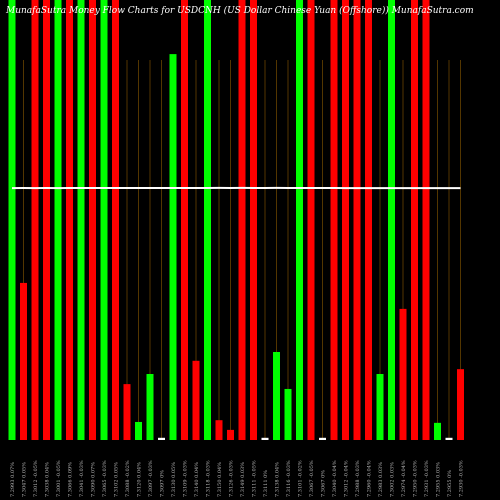 This screenshot has width=500, height=500. What do you see at coordinates (128, 478) in the screenshot?
I see `x-tick-label: 7.3088 -0.02%` at bounding box center [128, 478].